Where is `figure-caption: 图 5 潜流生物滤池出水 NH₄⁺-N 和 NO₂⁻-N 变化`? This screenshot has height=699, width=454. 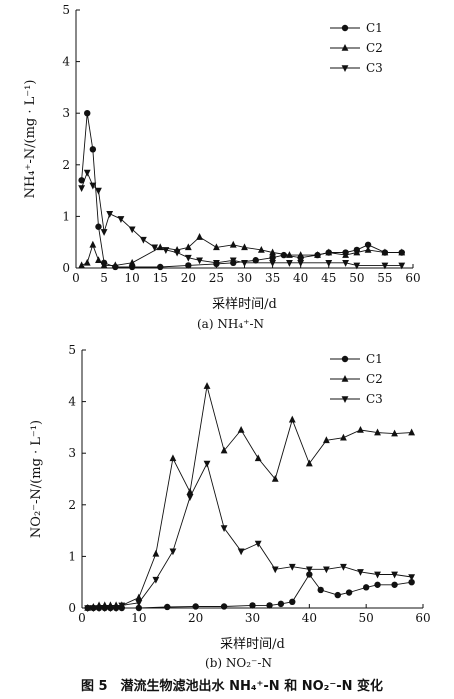 figure-caption: 图 5 潜流生物滤池出水 NH₄⁺-N 和 NO₂⁻-N 变化 is located at coordinates (232, 686).